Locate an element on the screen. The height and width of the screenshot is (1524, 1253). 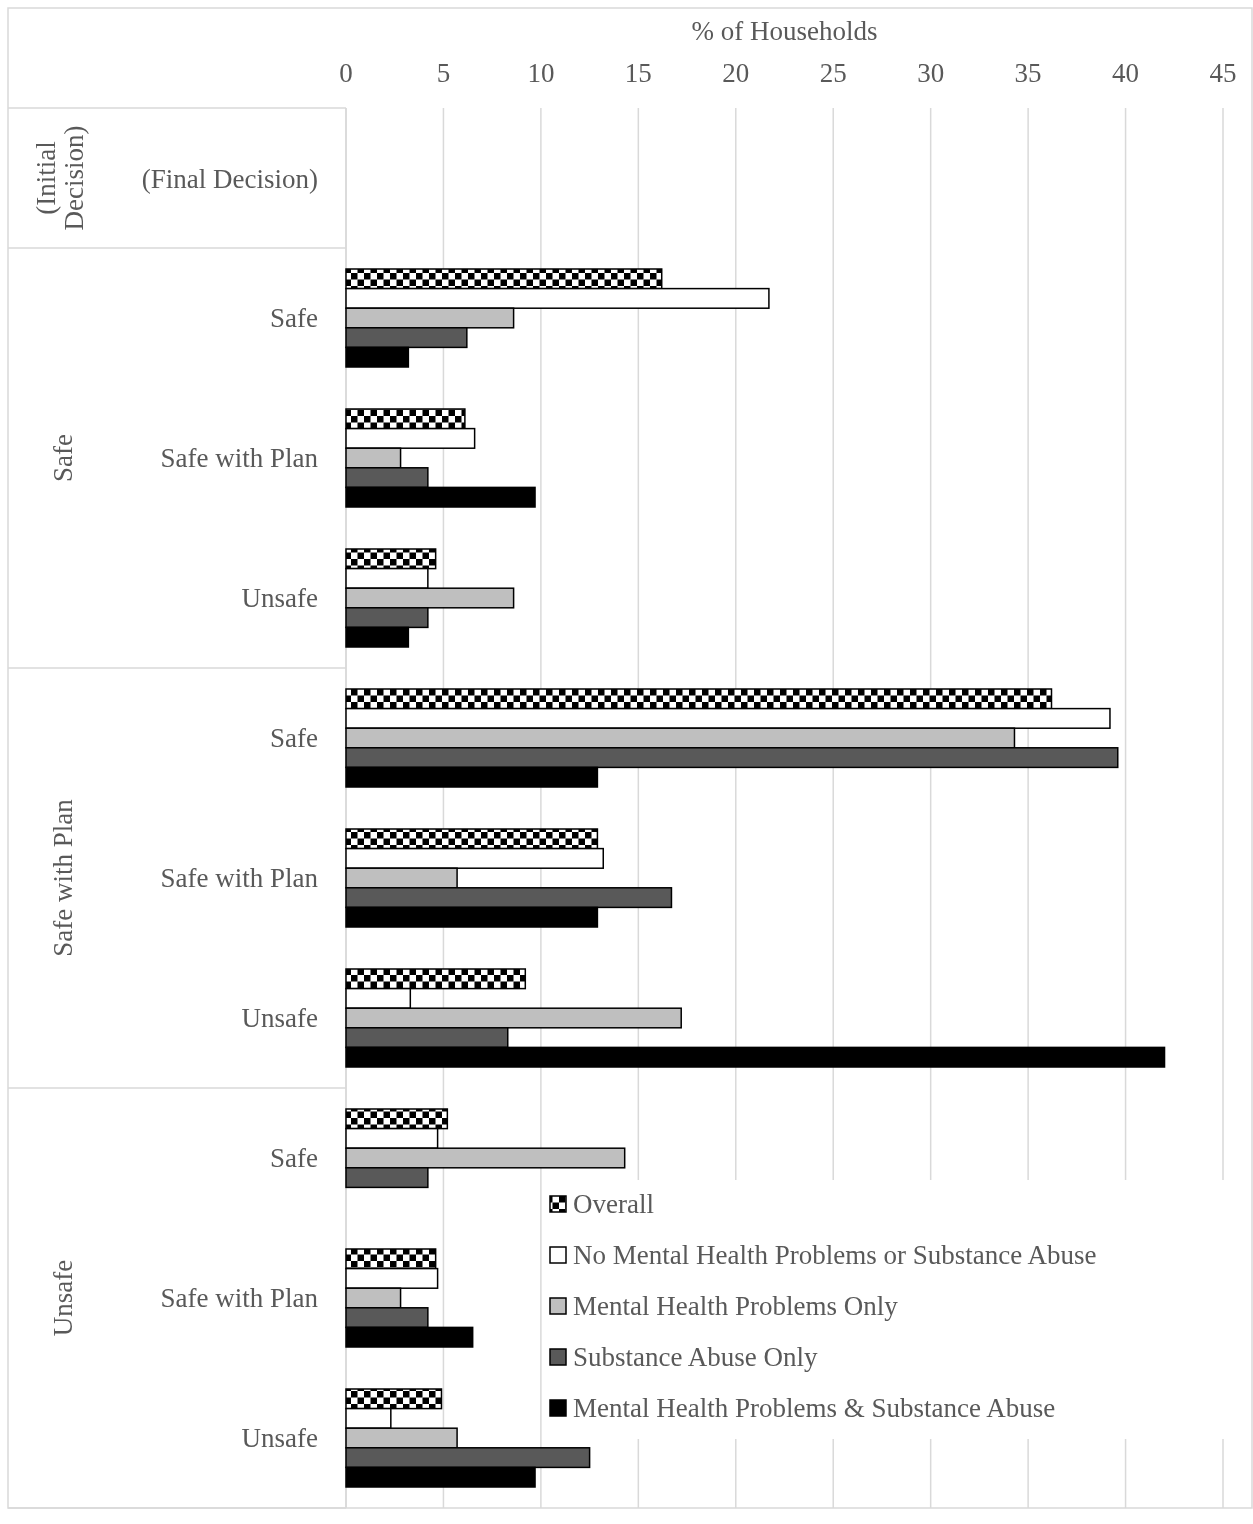
x-tick-label: 5 is located at coordinates (443, 73).